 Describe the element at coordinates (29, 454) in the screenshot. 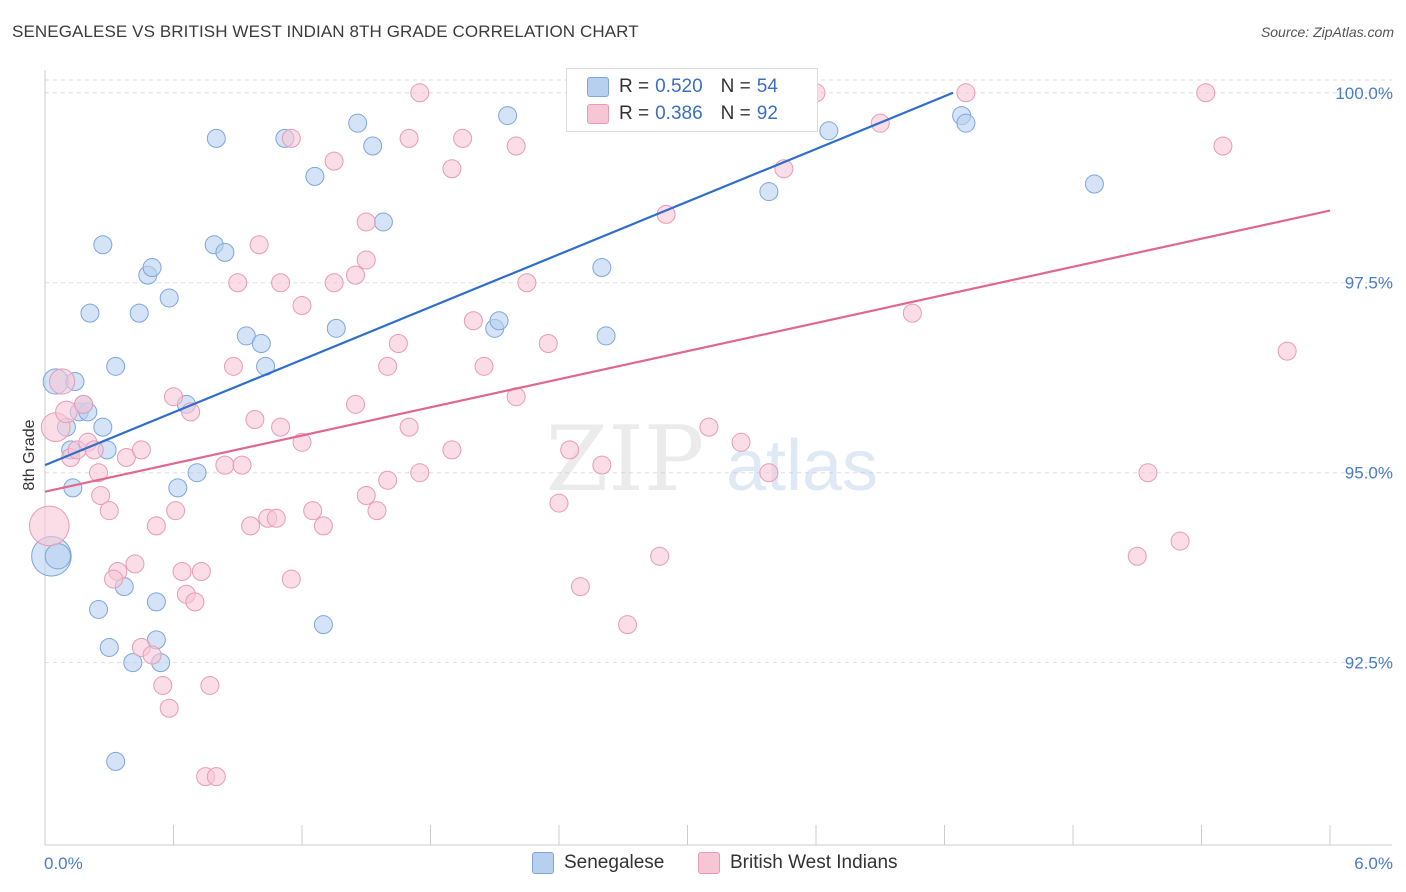

I see `y-axis-label: 8th Grade` at that location.